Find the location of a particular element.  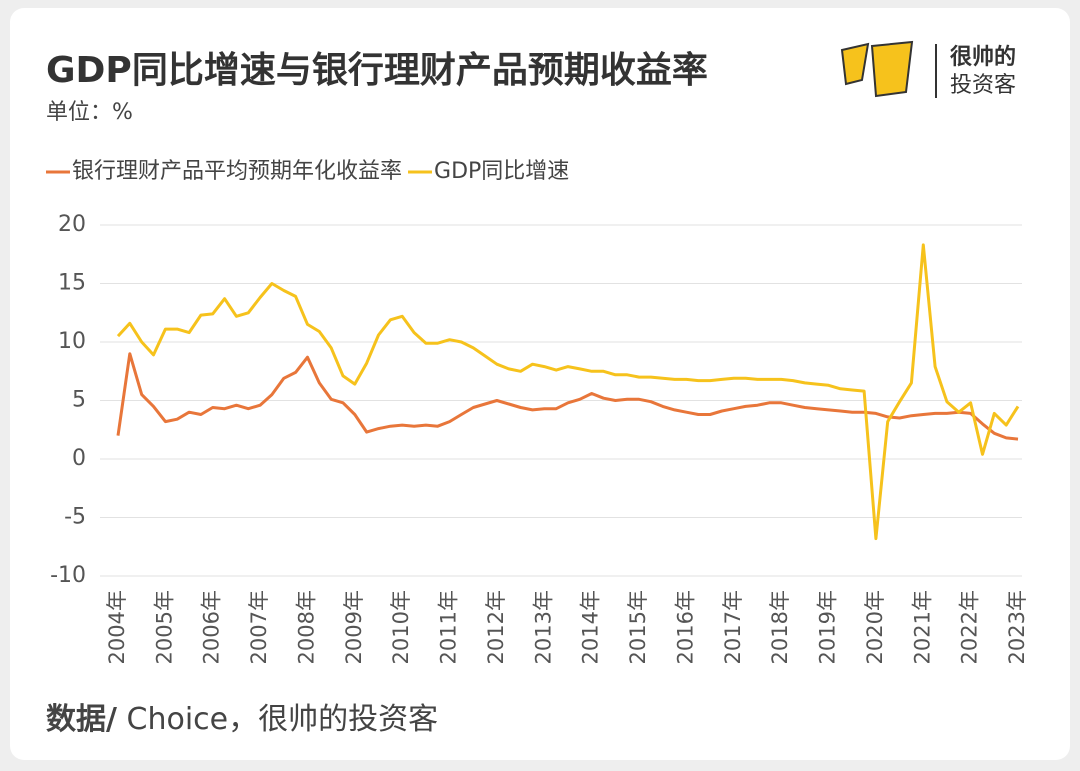

y-tick-label: -5 is located at coordinates (75, 517).